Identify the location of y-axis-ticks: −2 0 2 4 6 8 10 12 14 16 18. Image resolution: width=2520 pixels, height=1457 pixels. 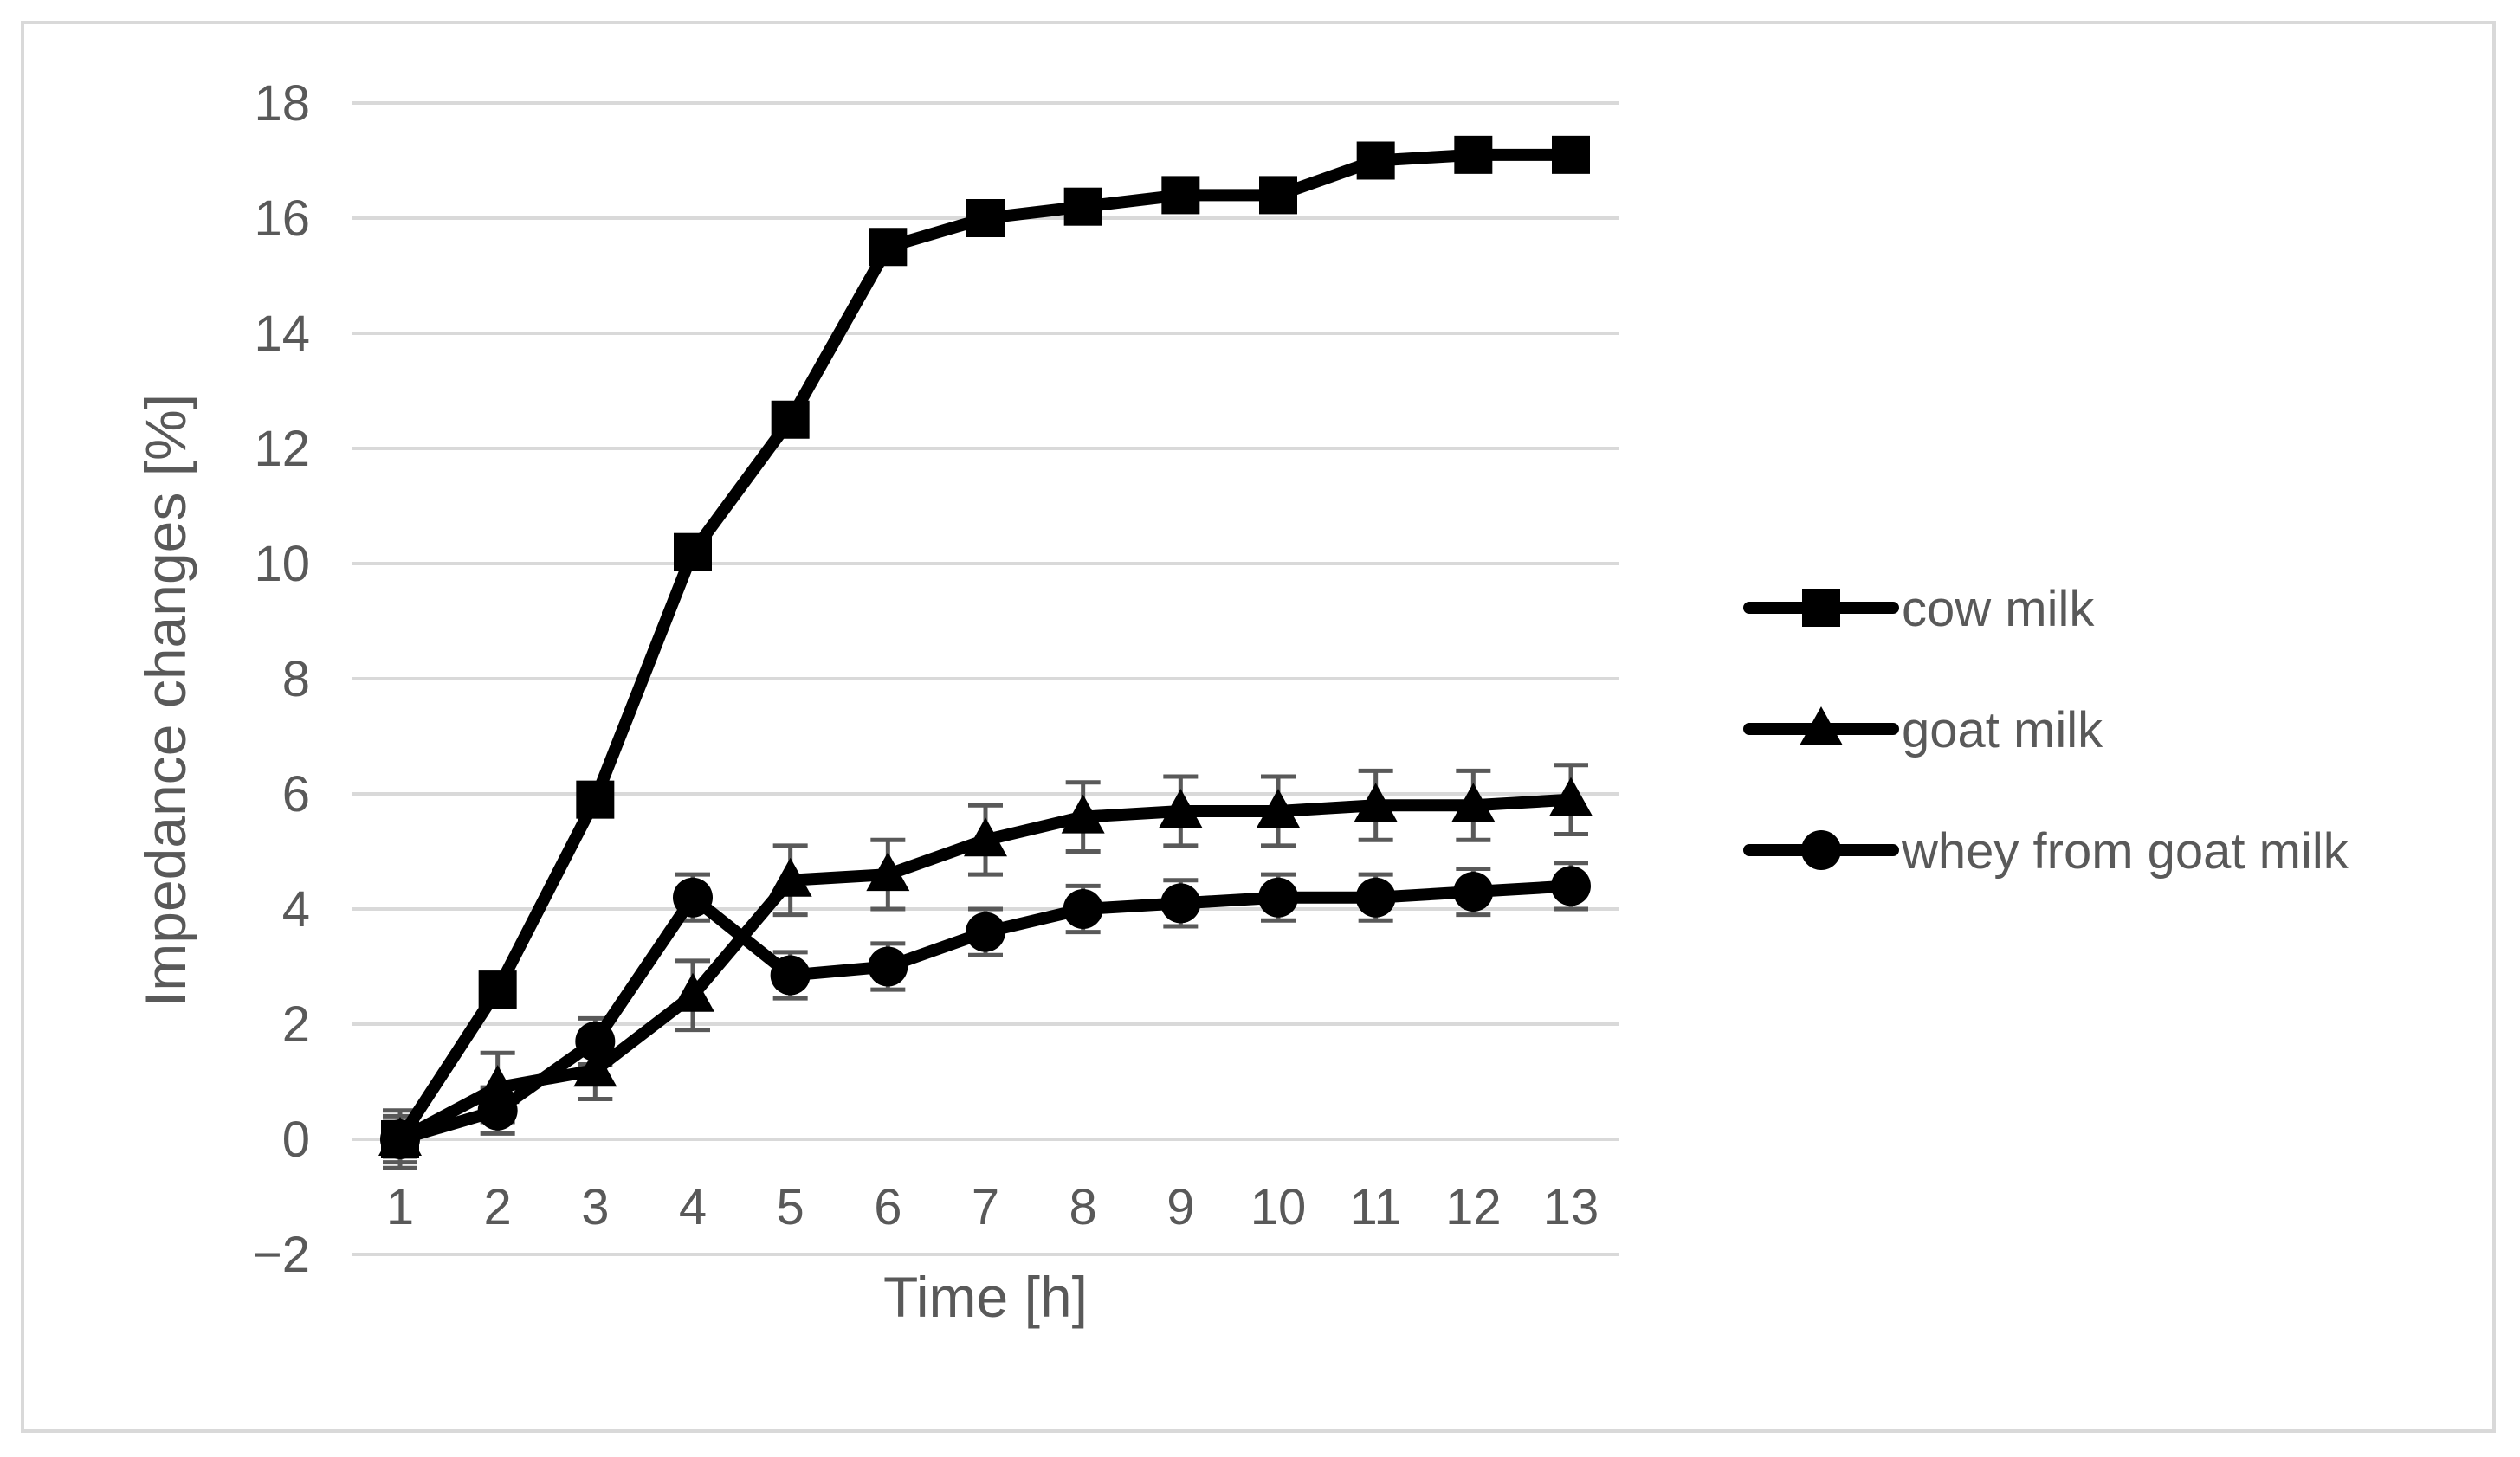
(281, 679).